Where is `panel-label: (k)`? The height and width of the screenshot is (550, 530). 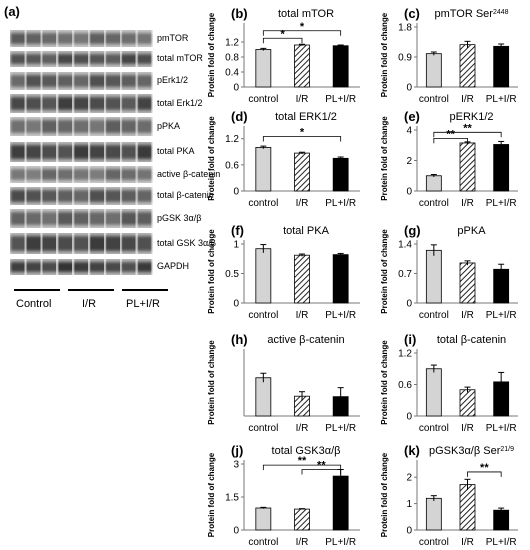 panel-label: (k) is located at coordinates (412, 450).